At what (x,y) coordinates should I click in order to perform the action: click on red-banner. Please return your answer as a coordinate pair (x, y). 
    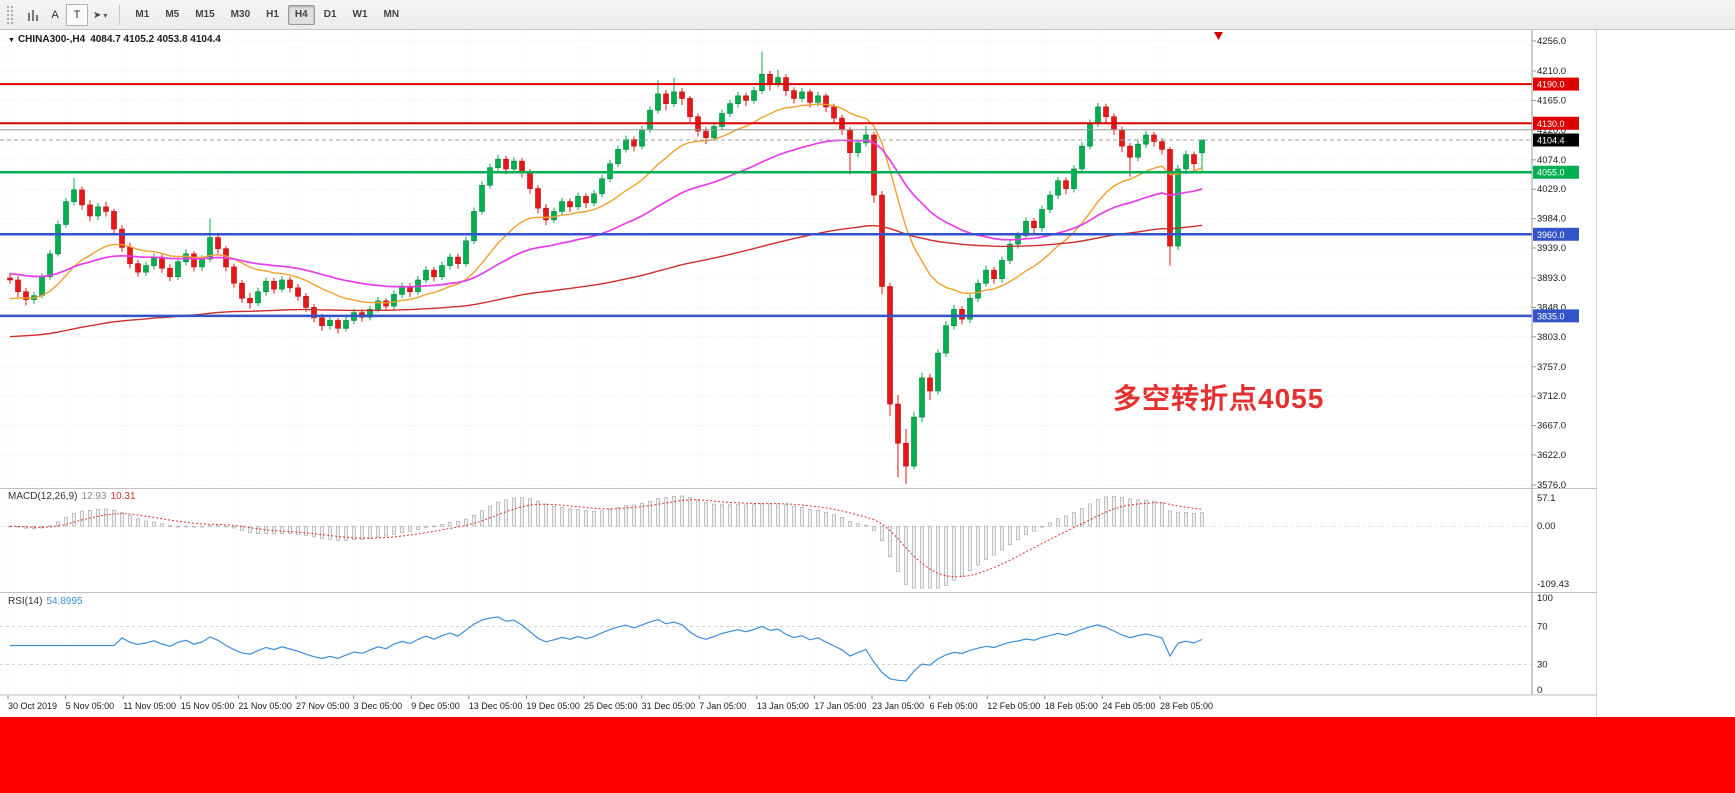
    Looking at the image, I should click on (867, 755).